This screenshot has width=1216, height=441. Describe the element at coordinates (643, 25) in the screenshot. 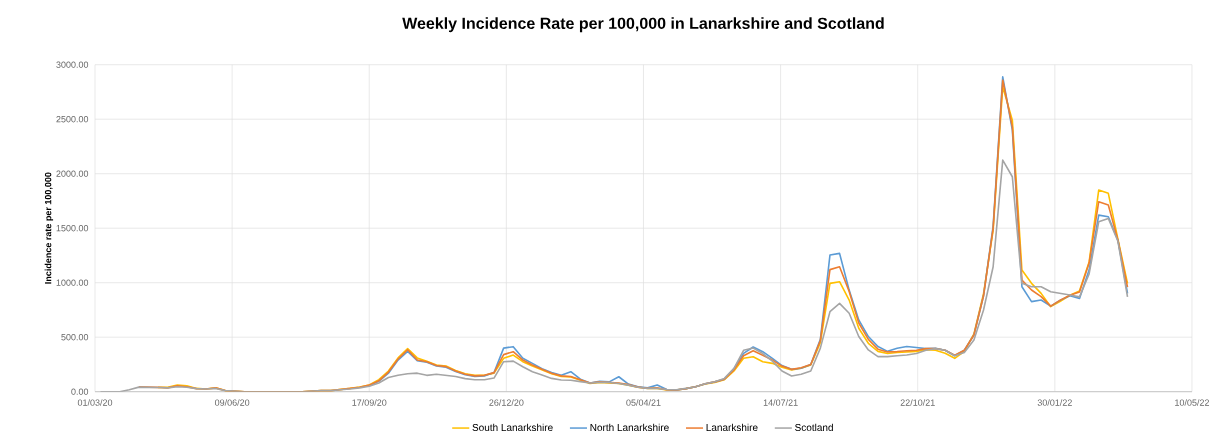

I see `chart-title: Weekly Incidence Rate per 100,000 in Lanarkshire and Scotland` at that location.